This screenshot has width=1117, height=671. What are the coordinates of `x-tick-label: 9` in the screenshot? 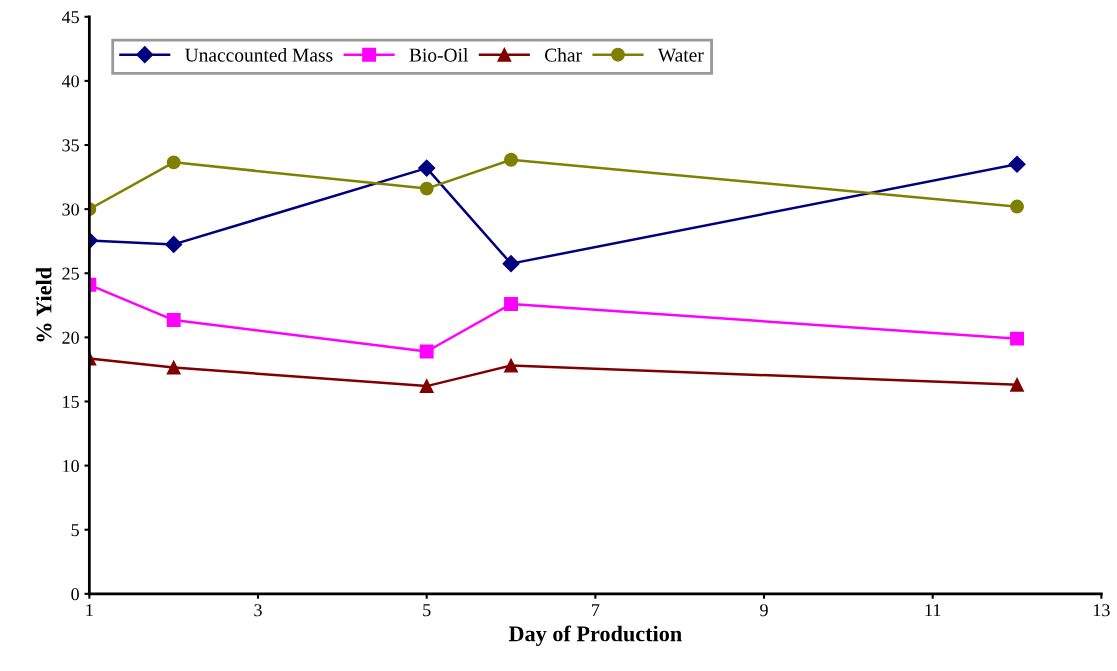 It's located at (764, 610).